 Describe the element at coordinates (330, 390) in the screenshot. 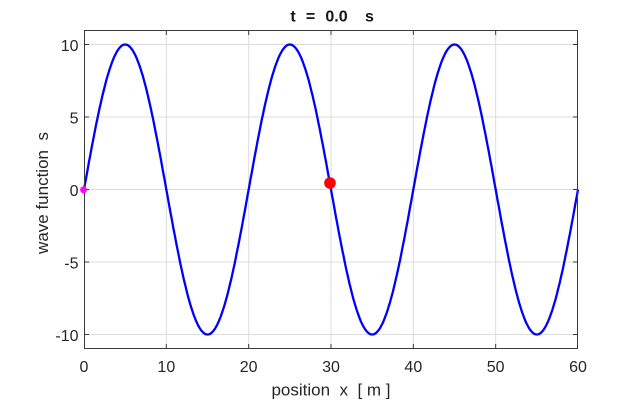

I see `svg-text: position x [ m ]` at that location.